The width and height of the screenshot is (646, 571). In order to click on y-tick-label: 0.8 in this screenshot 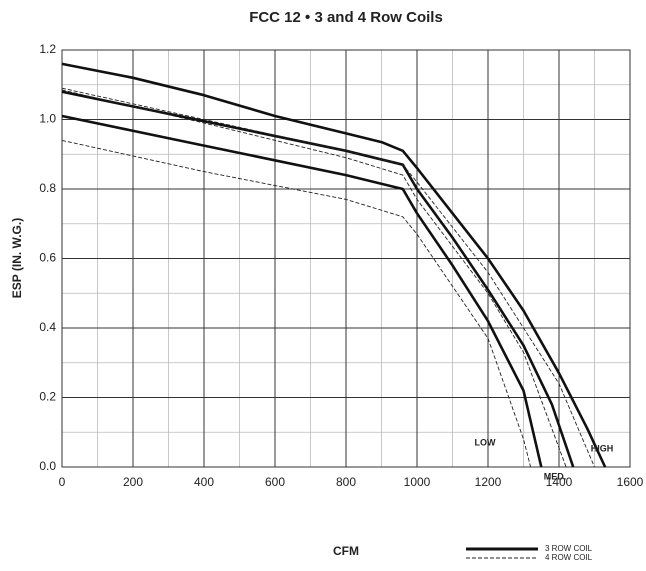, I will do `click(47, 188)`.